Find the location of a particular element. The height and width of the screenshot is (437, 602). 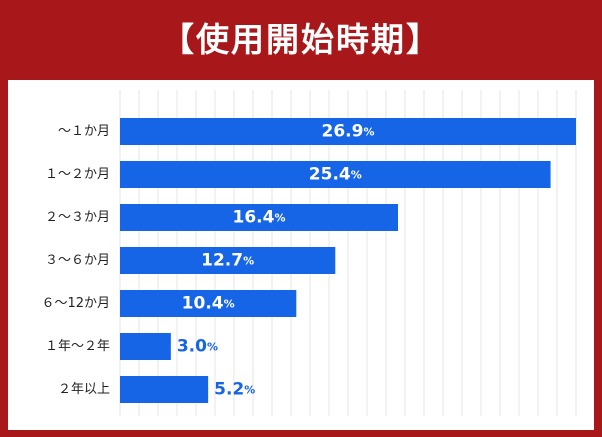

data-label: 12.7% is located at coordinates (227, 261).